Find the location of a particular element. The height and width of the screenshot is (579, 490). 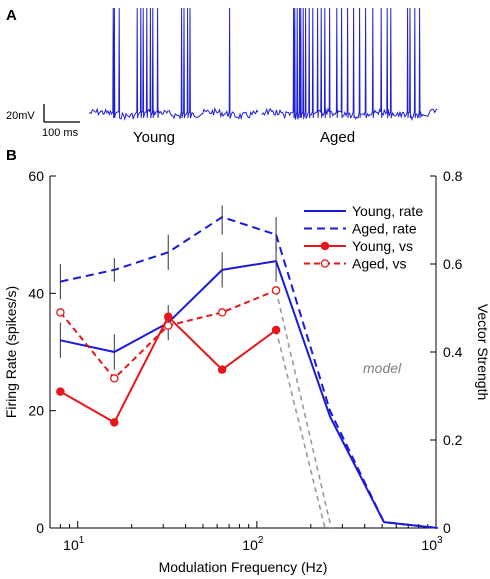

trace-young-path is located at coordinates (174, 64).